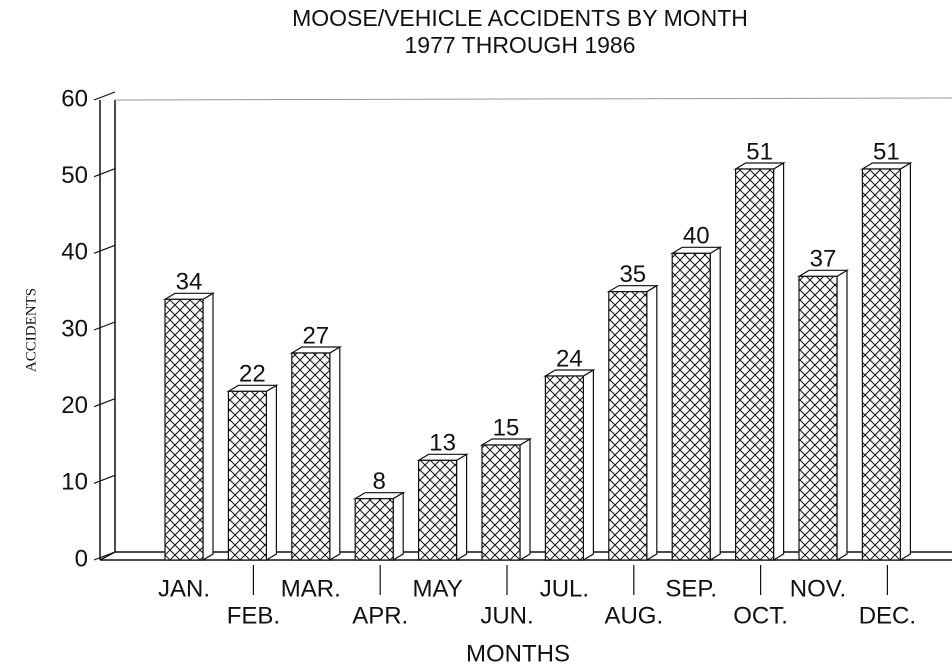 The width and height of the screenshot is (952, 670). Describe the element at coordinates (564, 588) in the screenshot. I see `x-tick-label: JUL.` at that location.